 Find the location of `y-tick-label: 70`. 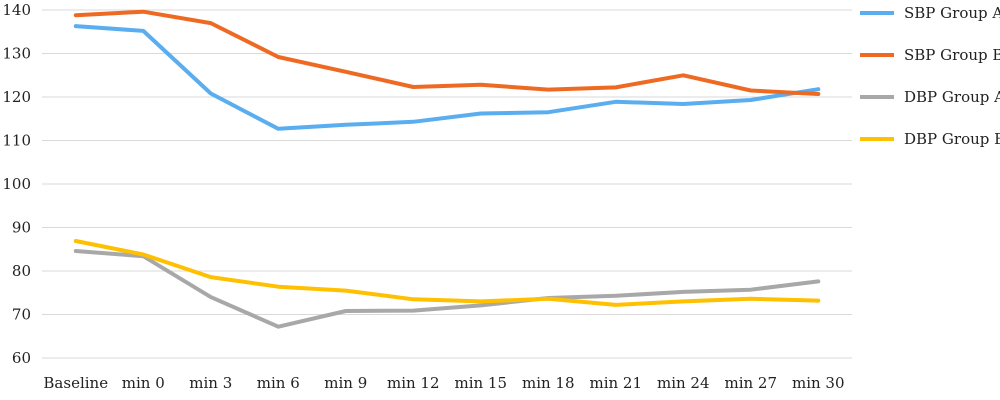

y-tick-label: 70 is located at coordinates (21, 315).